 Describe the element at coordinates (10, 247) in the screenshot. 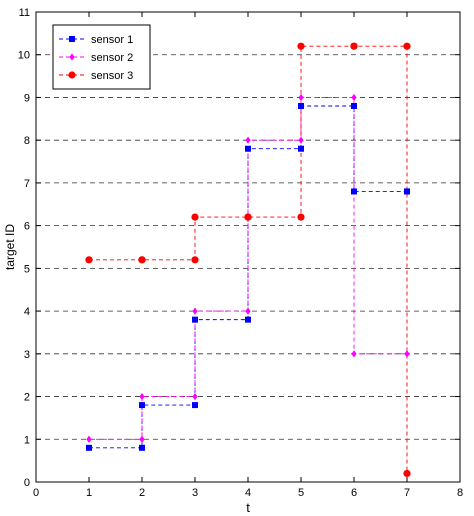

I see `y-axis-label: target ID` at that location.